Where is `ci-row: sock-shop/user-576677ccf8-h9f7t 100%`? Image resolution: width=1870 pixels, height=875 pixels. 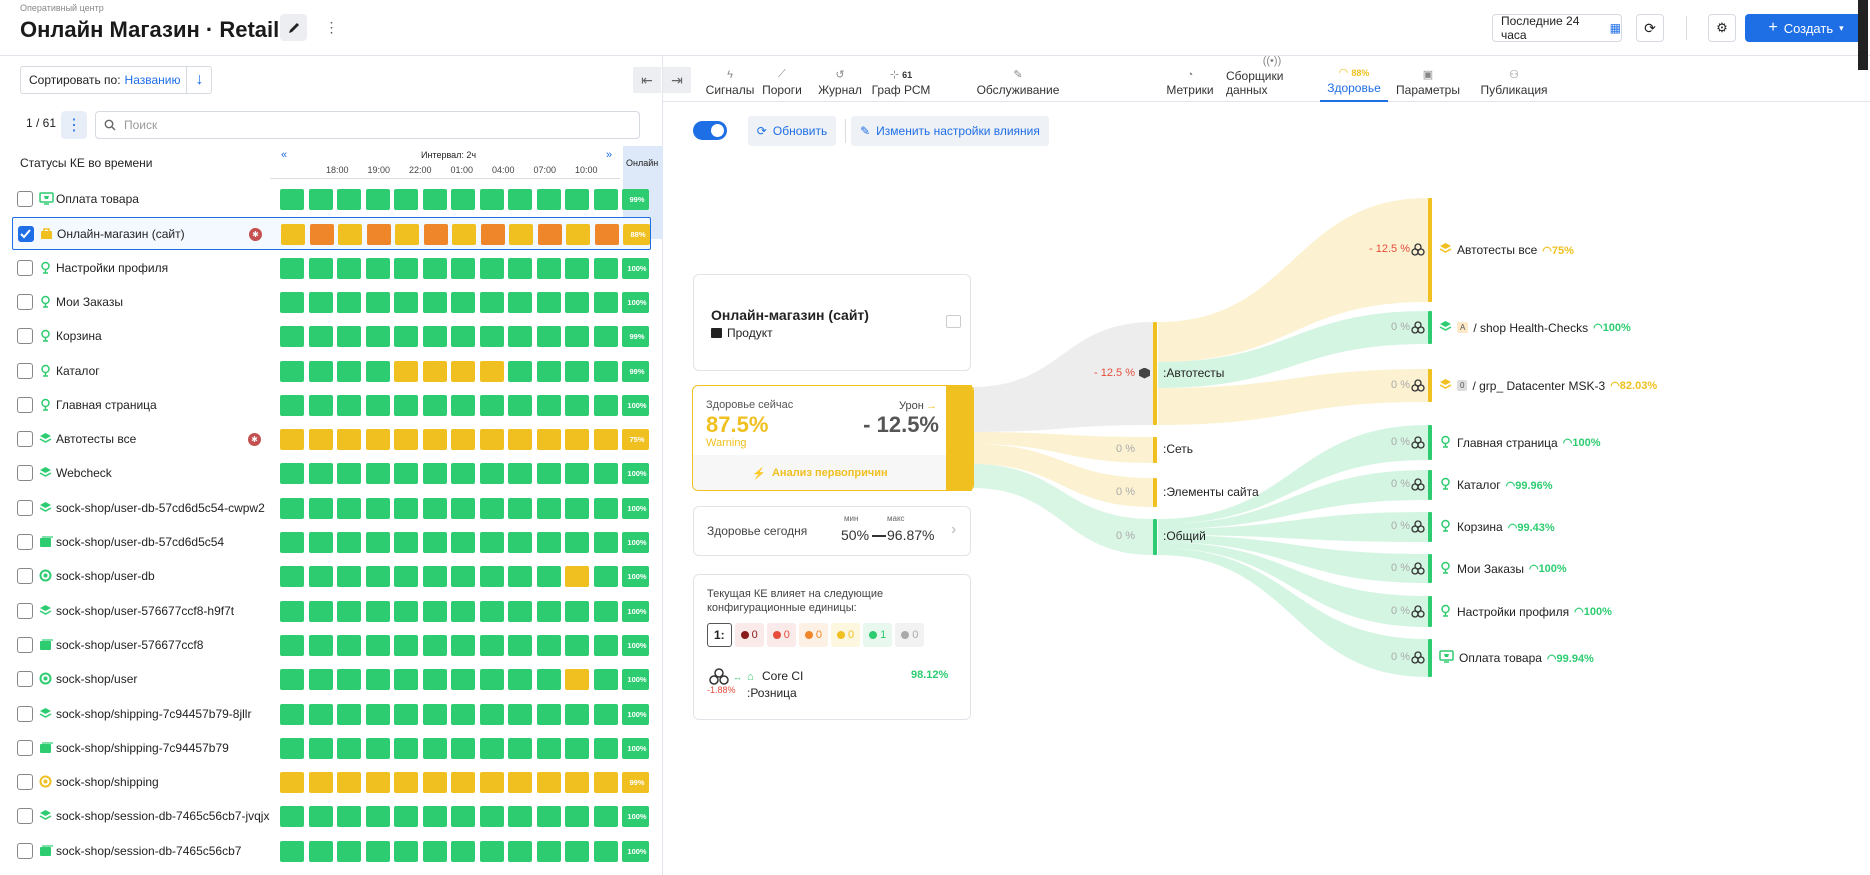 ci-row: sock-shop/user-576677ccf8-h9f7t 100% is located at coordinates (331, 611).